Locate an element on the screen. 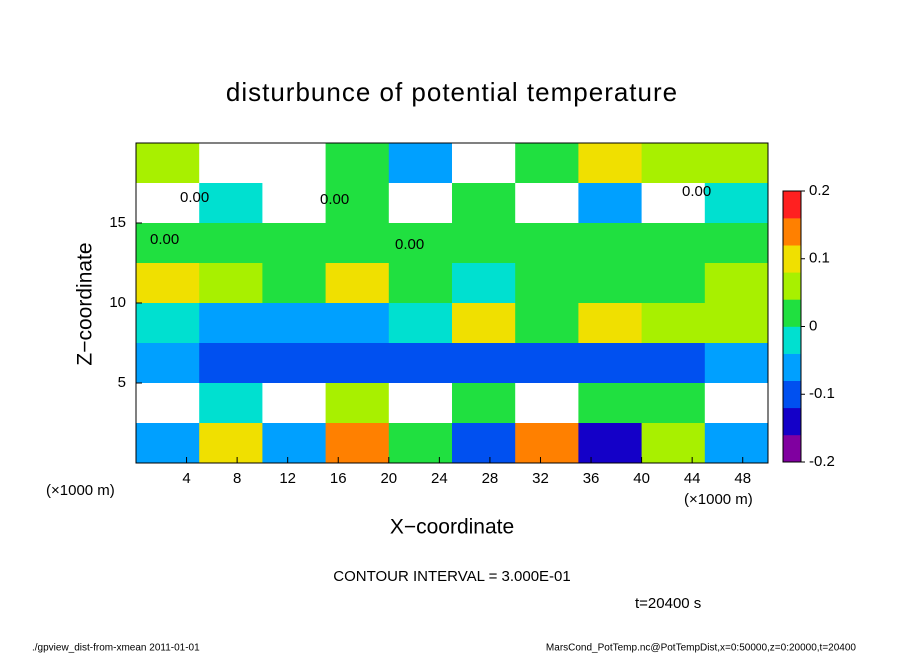 The width and height of the screenshot is (904, 654). x-tick-label: 36 is located at coordinates (591, 478).